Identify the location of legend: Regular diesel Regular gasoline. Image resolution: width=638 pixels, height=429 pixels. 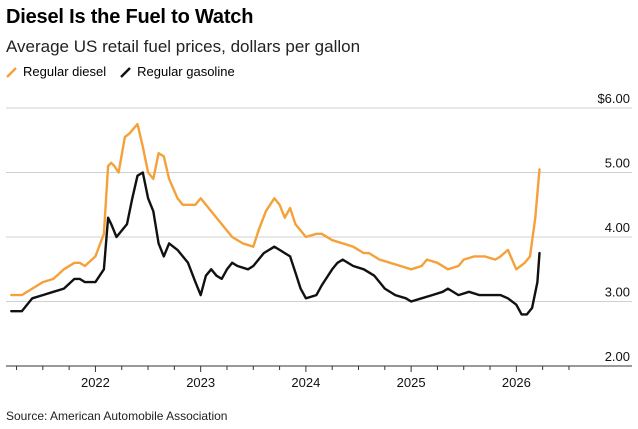
(120, 71).